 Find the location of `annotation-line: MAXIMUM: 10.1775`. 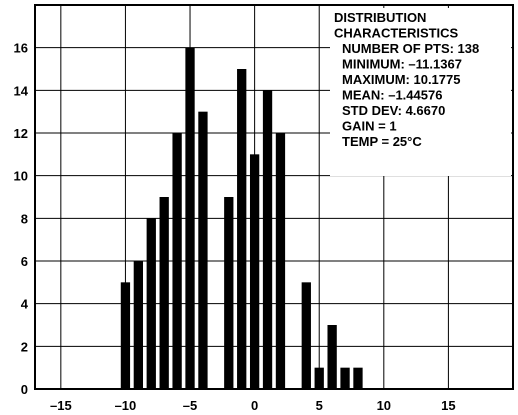

annotation-line: MAXIMUM: 10.1775 is located at coordinates (401, 79).